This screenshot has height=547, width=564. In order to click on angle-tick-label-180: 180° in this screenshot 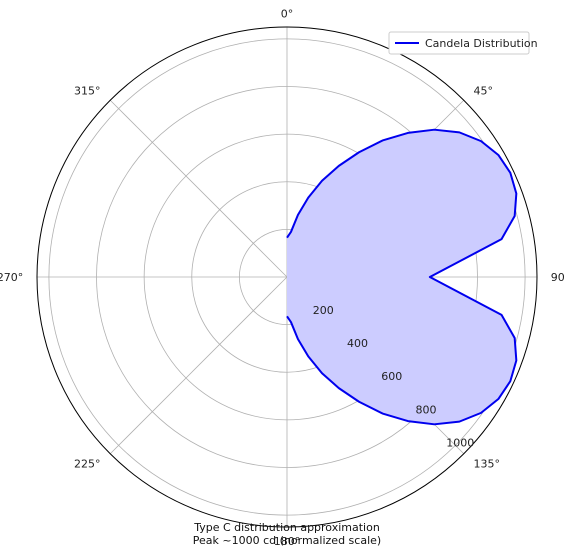, I will do `click(287, 541)`.